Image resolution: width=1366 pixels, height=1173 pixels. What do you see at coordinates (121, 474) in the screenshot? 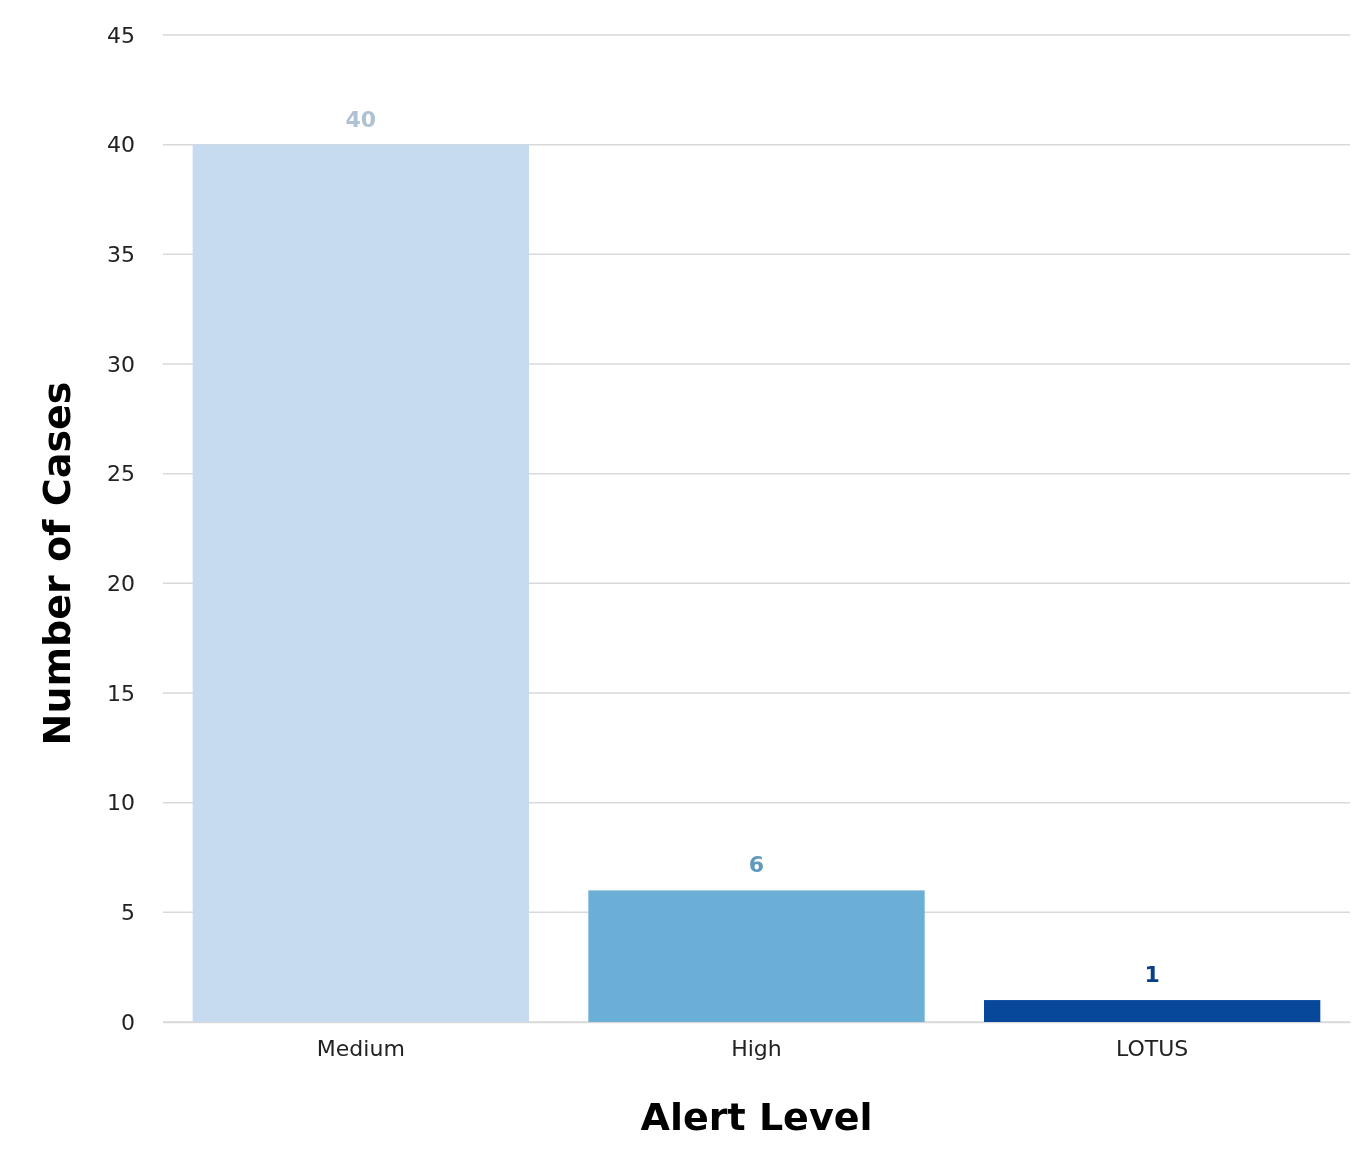
I see `y-tick-label: 25` at bounding box center [121, 474].